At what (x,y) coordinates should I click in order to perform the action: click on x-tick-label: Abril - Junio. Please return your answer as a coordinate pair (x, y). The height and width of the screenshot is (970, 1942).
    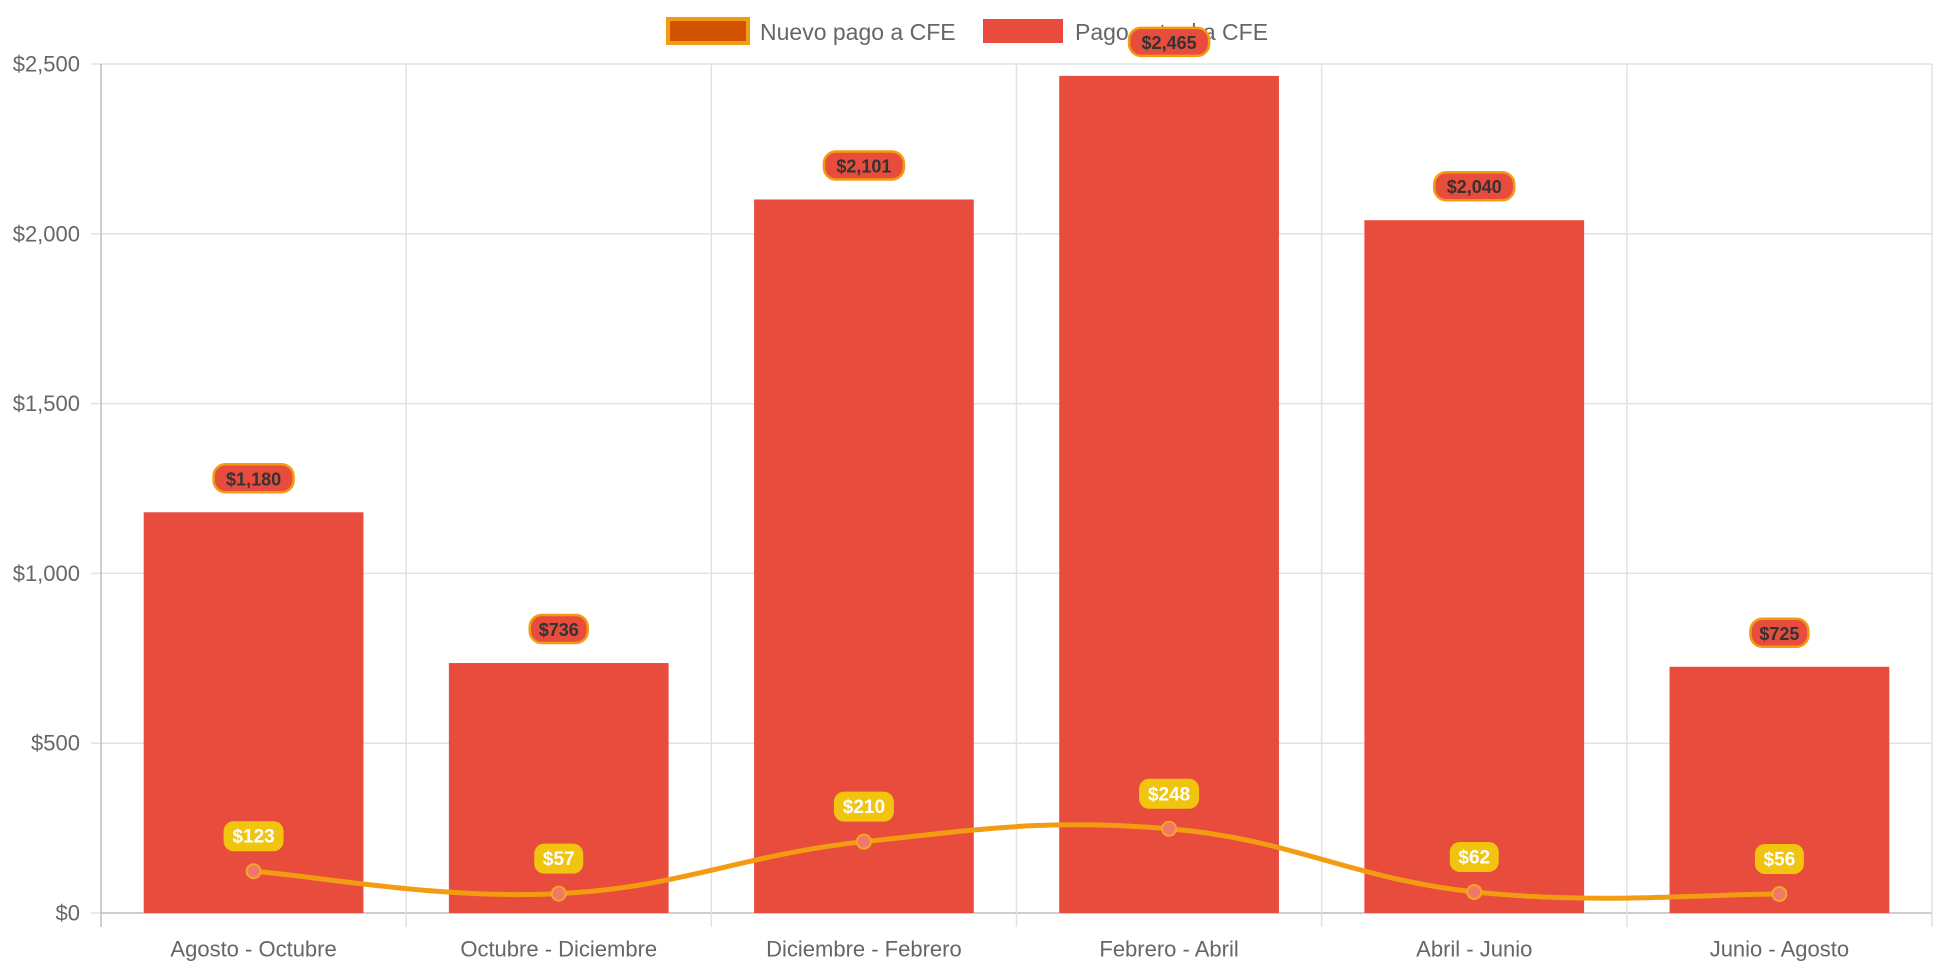
    Looking at the image, I should click on (1474, 949).